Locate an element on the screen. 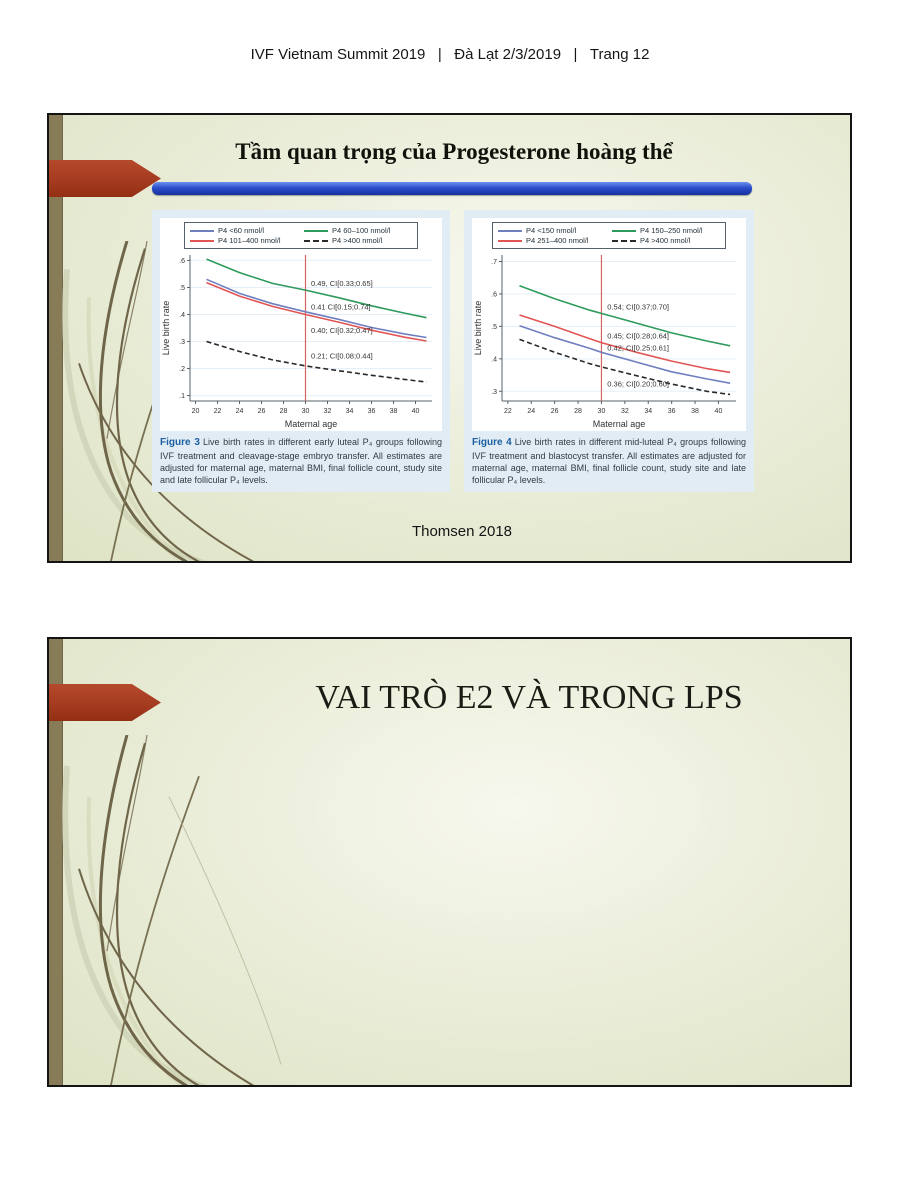 This screenshot has width=900, height=1200. grass-decoration is located at coordinates (172, 910).